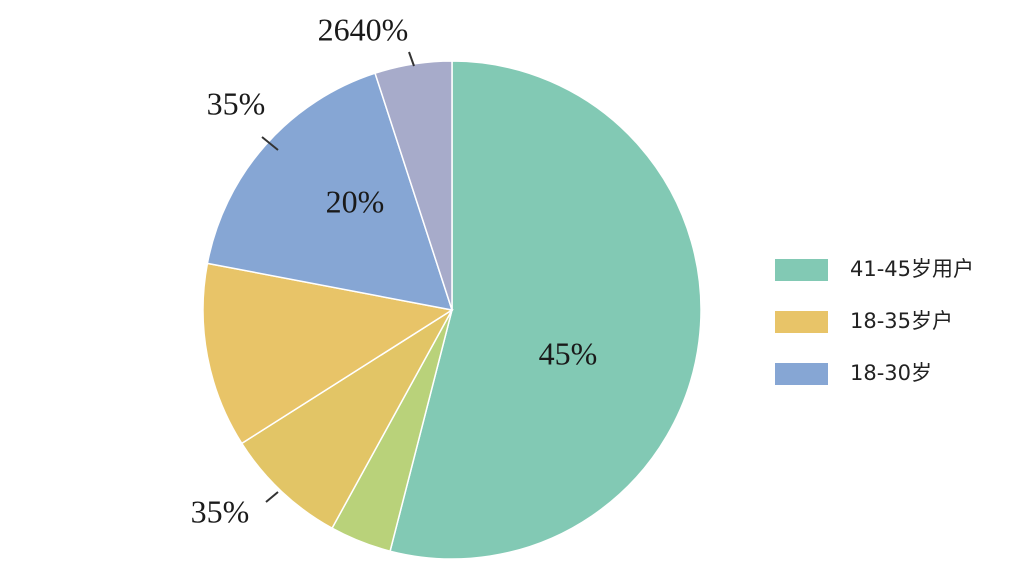 This screenshot has height=576, width=1024. I want to click on legend-label: 41-45岁用户, so click(912, 269).